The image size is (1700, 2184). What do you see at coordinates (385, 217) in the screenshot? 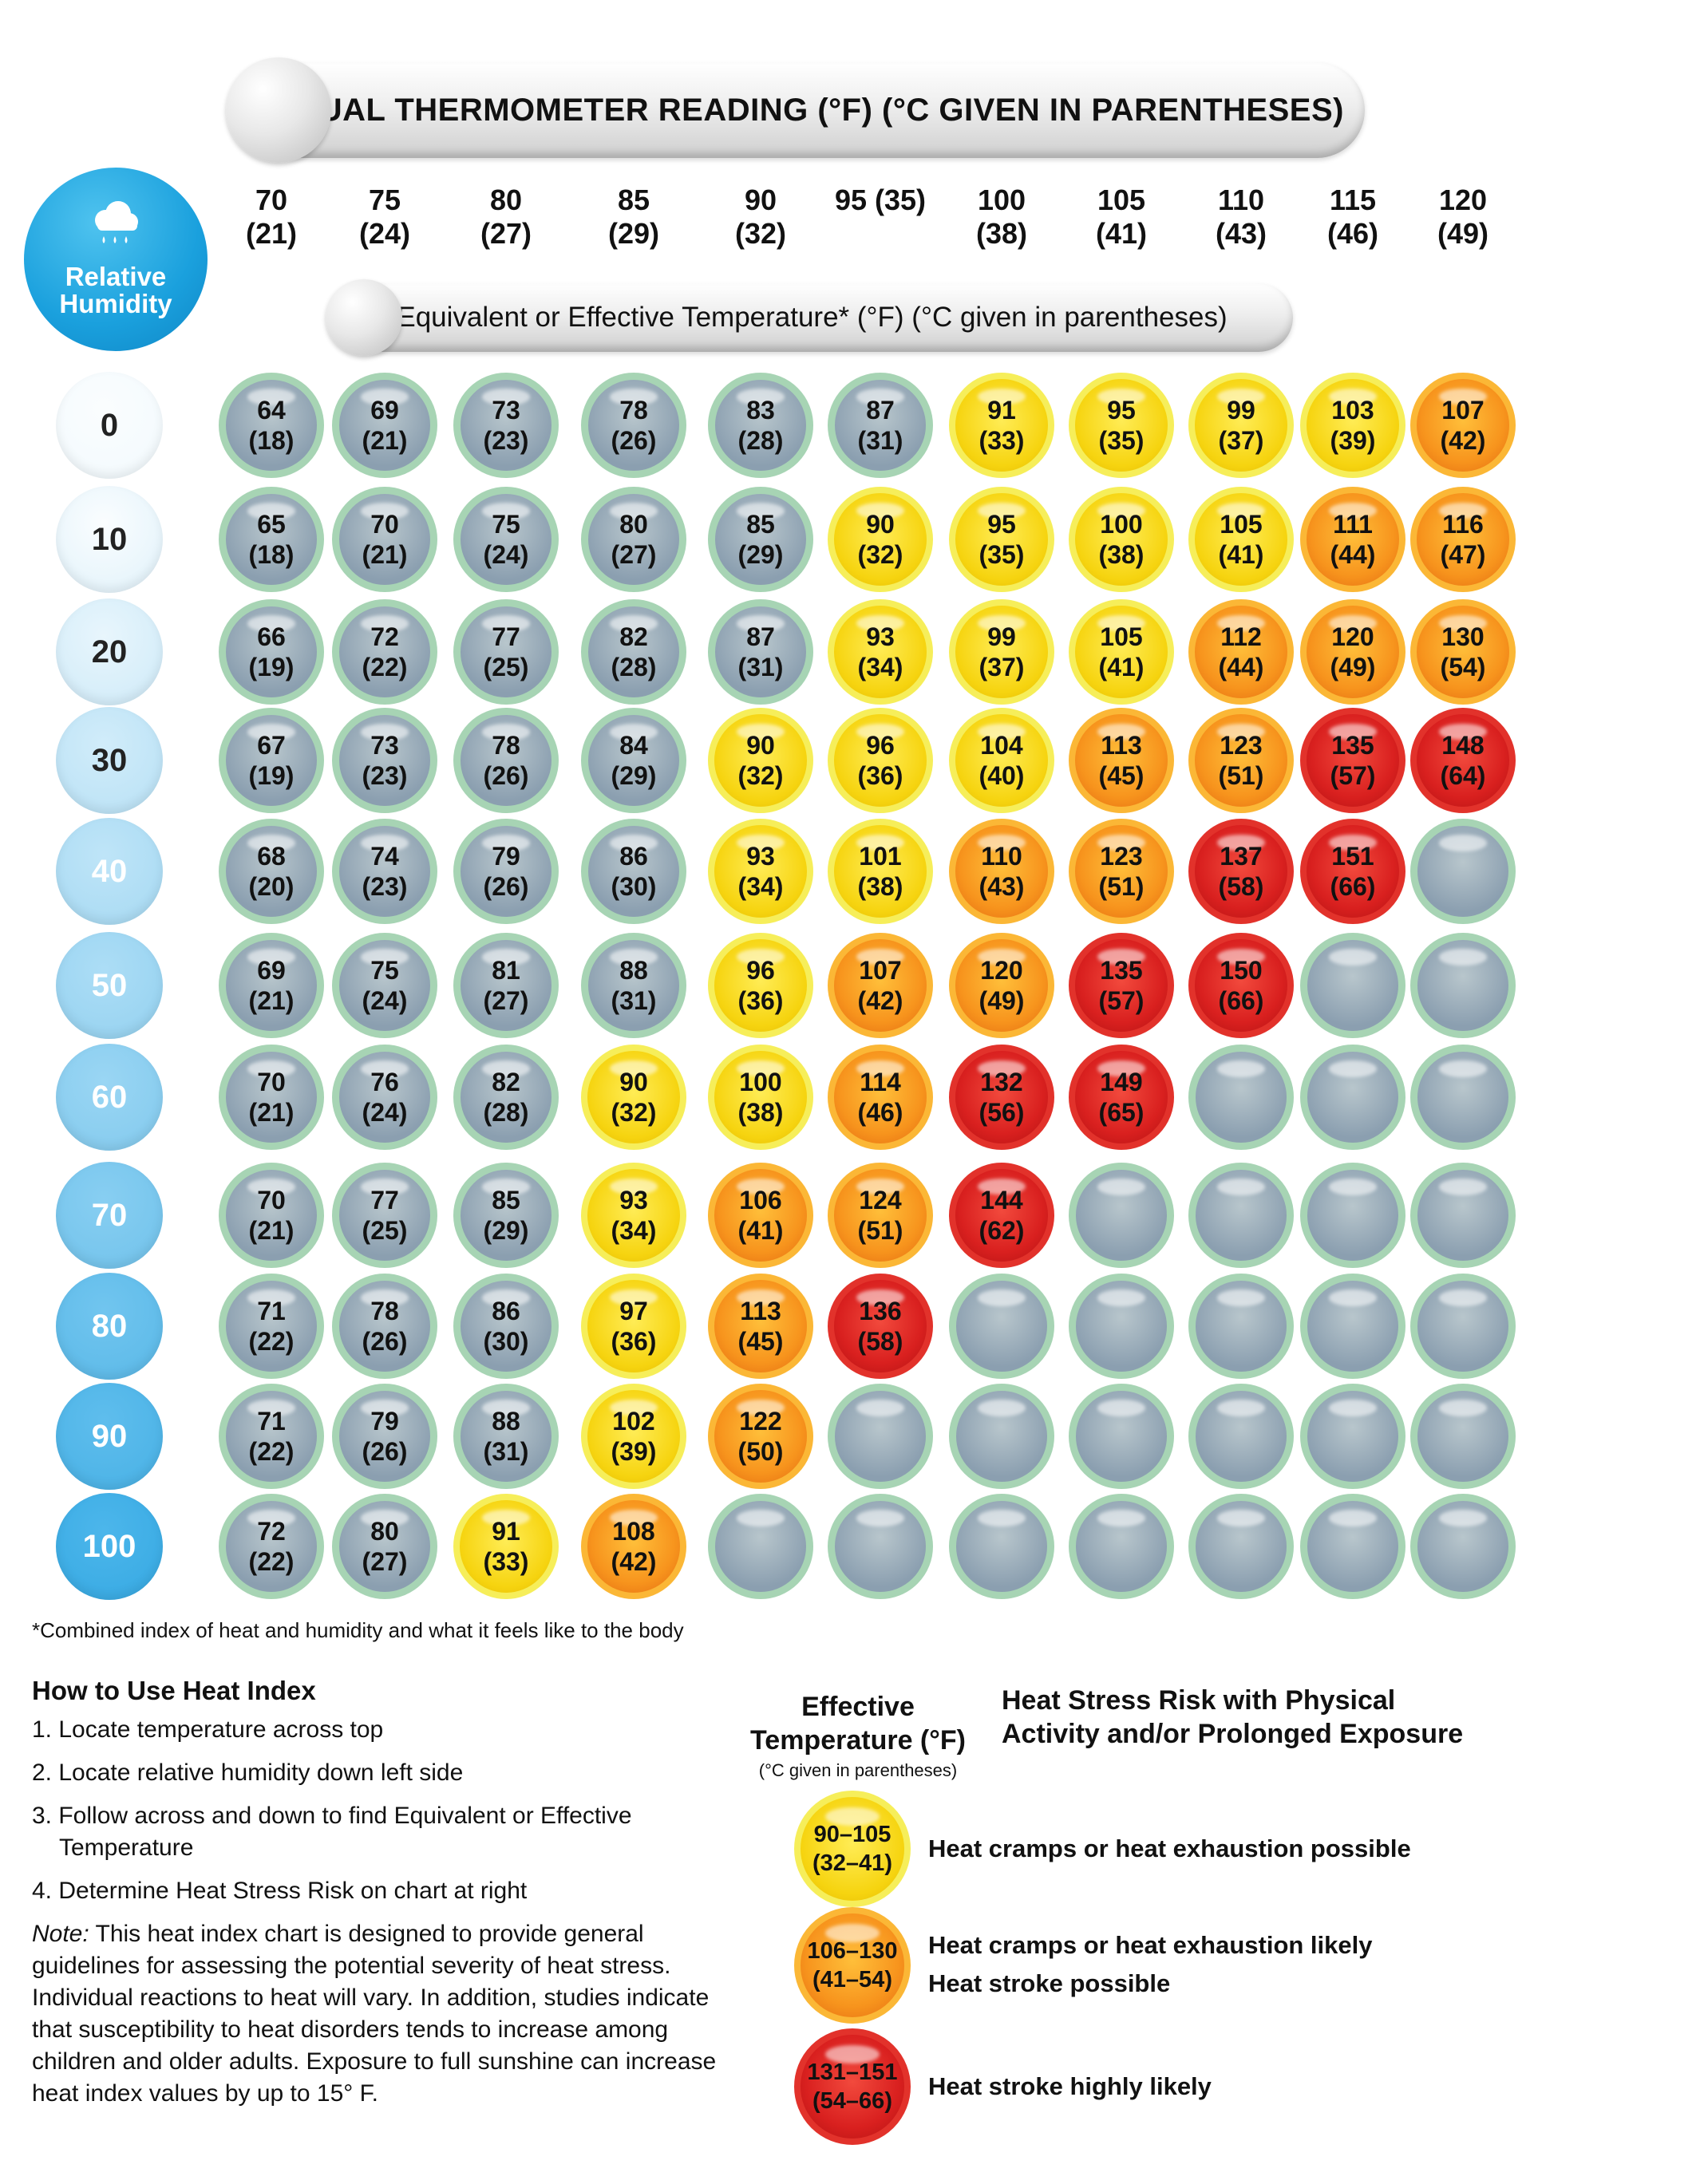
I see `temperature-label: 75 (24)` at bounding box center [385, 217].